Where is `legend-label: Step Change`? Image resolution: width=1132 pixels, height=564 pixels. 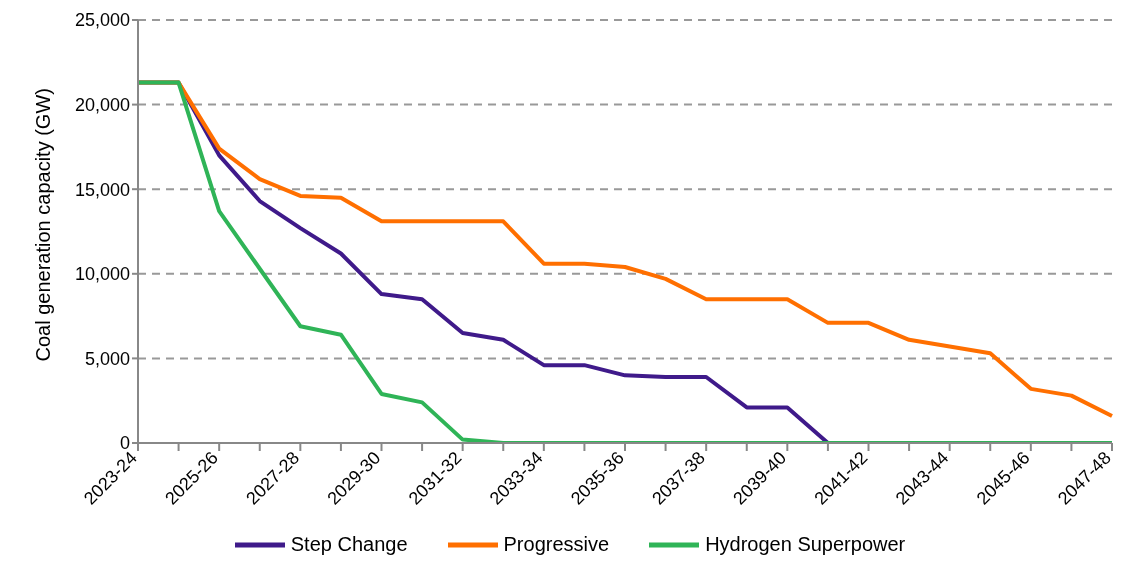
legend-label: Step Change is located at coordinates (349, 544).